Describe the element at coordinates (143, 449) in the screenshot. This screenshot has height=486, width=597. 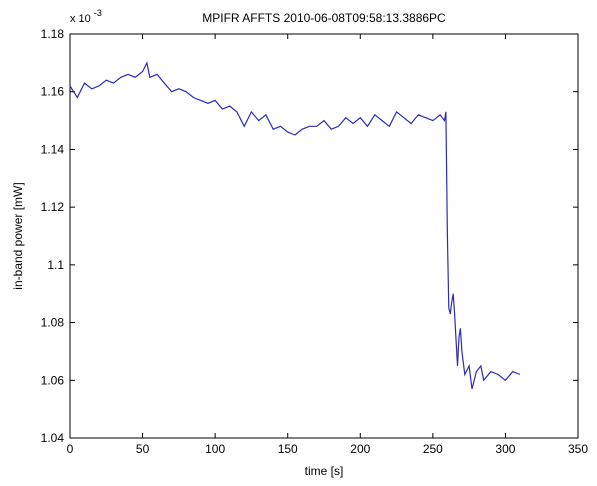
I see `x-tick-label: 50` at that location.